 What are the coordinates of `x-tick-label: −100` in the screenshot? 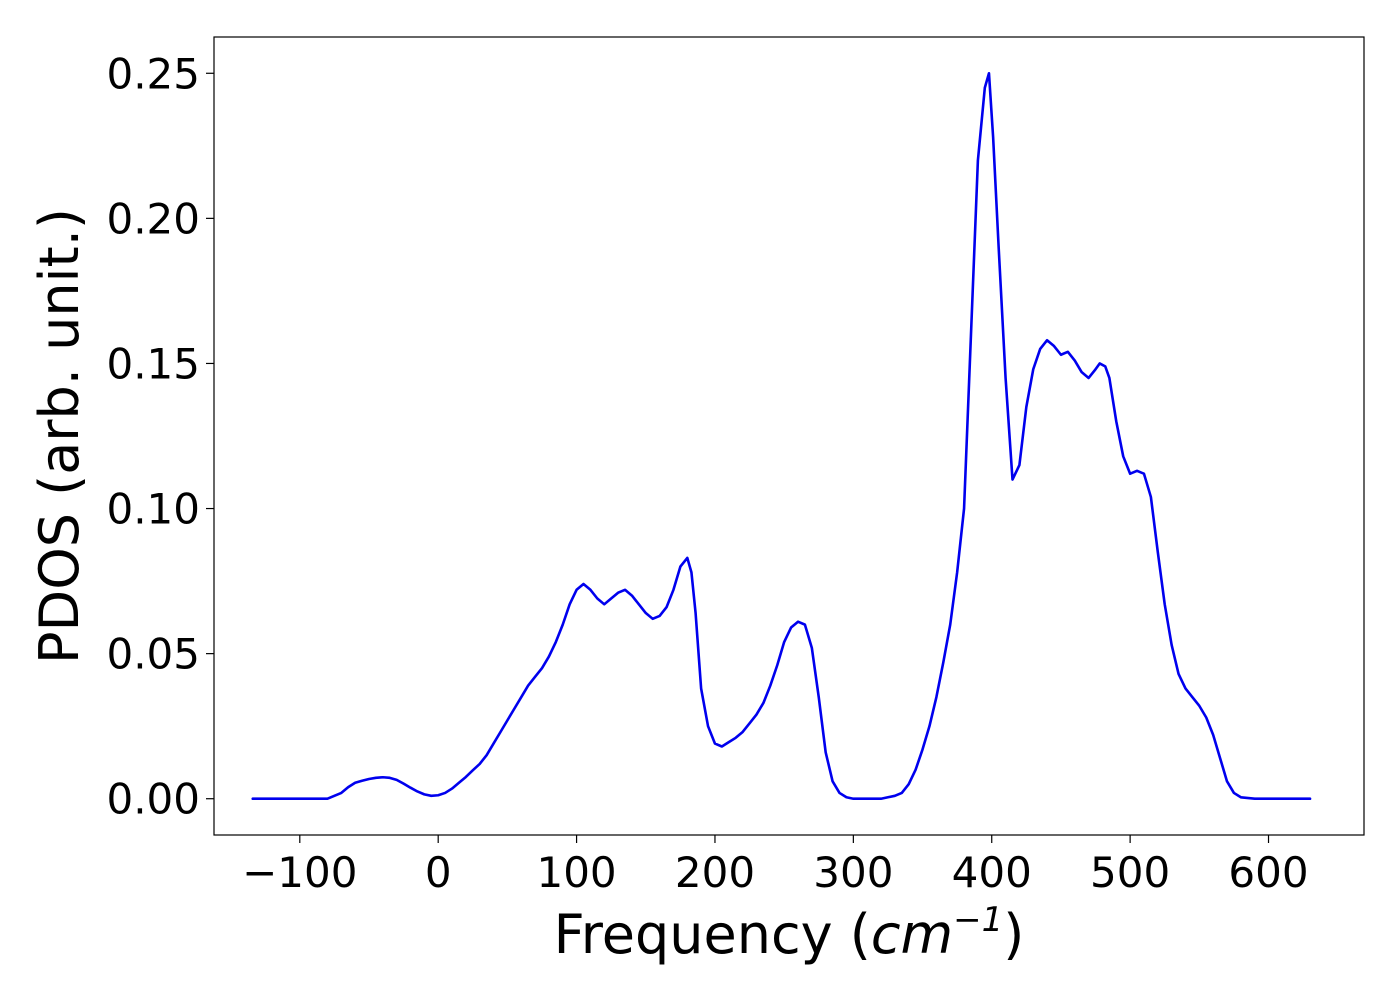 It's located at (299, 872).